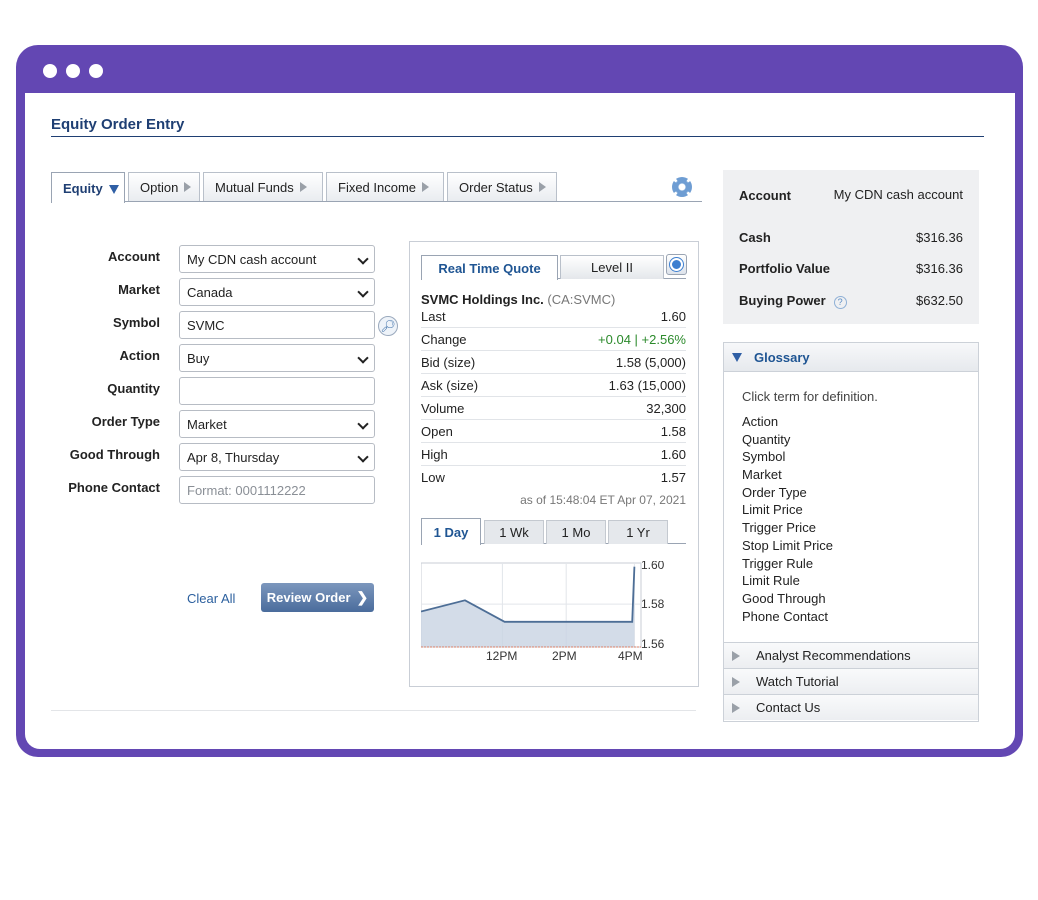 This screenshot has width=1038, height=900. What do you see at coordinates (88, 187) in the screenshot?
I see `tab-equity: Equity` at bounding box center [88, 187].